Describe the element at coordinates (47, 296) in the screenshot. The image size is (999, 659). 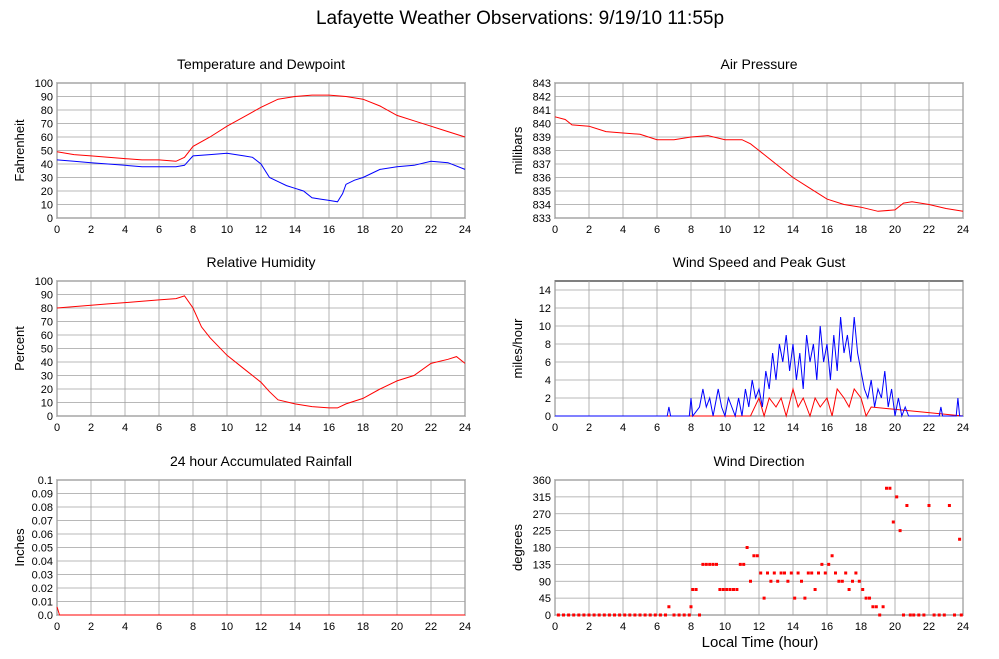
I see `y-tick-label: 90` at that location.